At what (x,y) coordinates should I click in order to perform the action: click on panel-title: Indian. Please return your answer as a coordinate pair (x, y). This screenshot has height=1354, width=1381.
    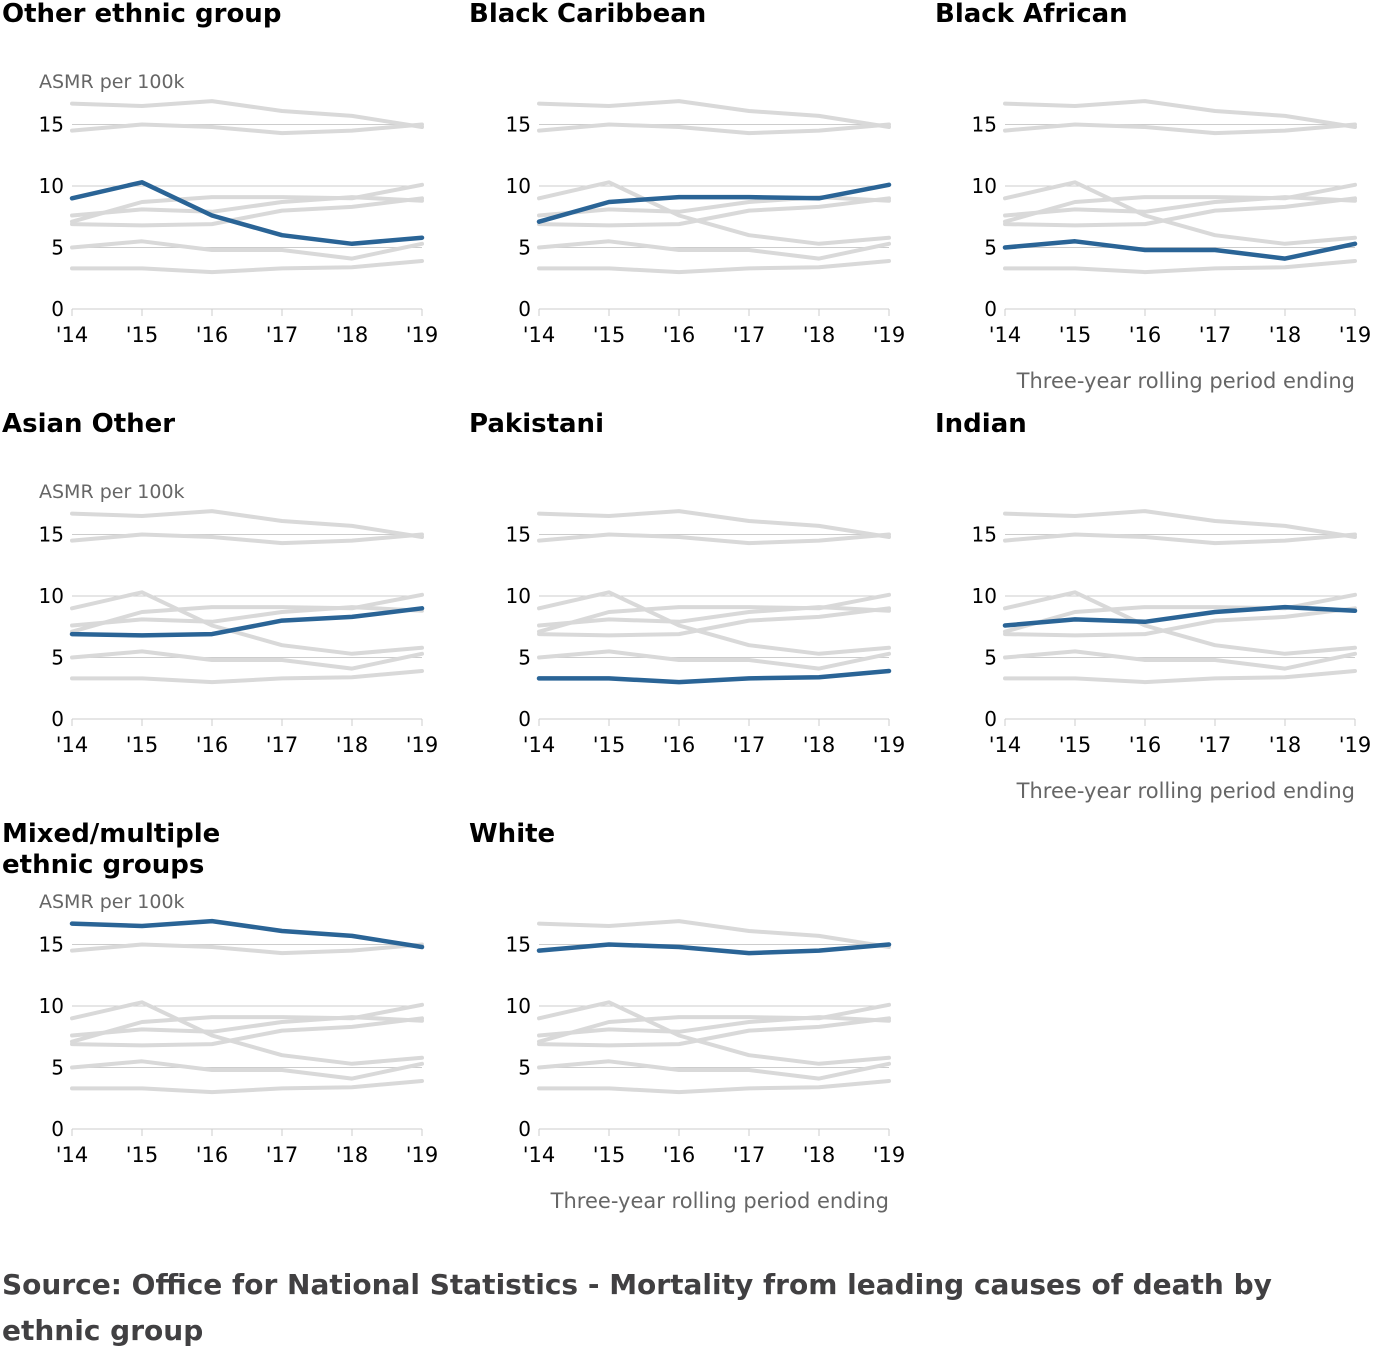
    Looking at the image, I should click on (981, 424).